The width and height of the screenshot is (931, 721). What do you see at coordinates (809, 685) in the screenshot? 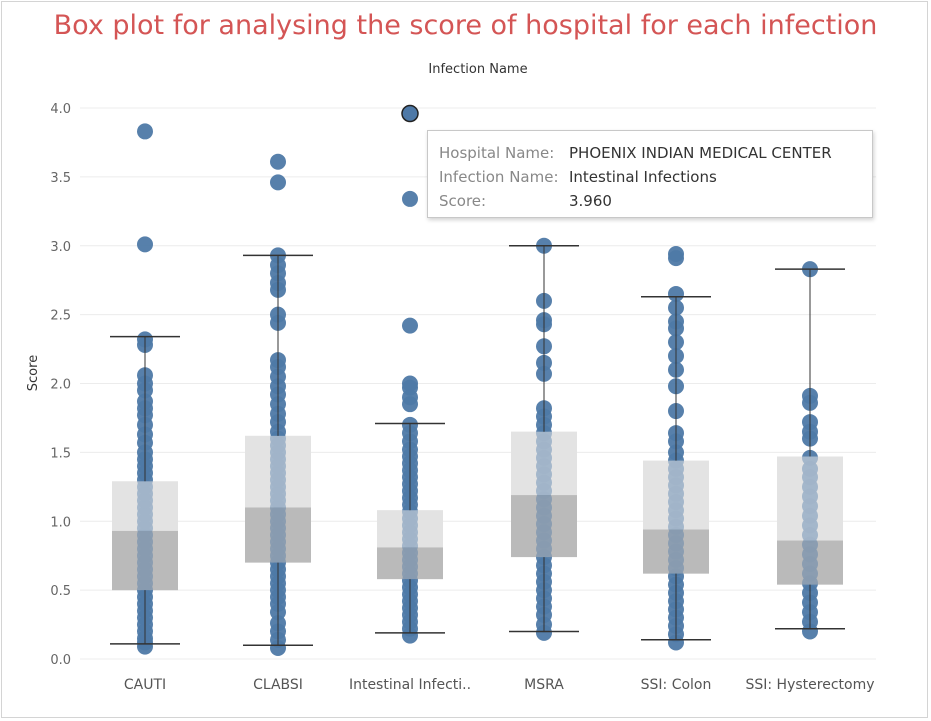
I see `category-label: SSI: Hysterectomy` at bounding box center [809, 685].